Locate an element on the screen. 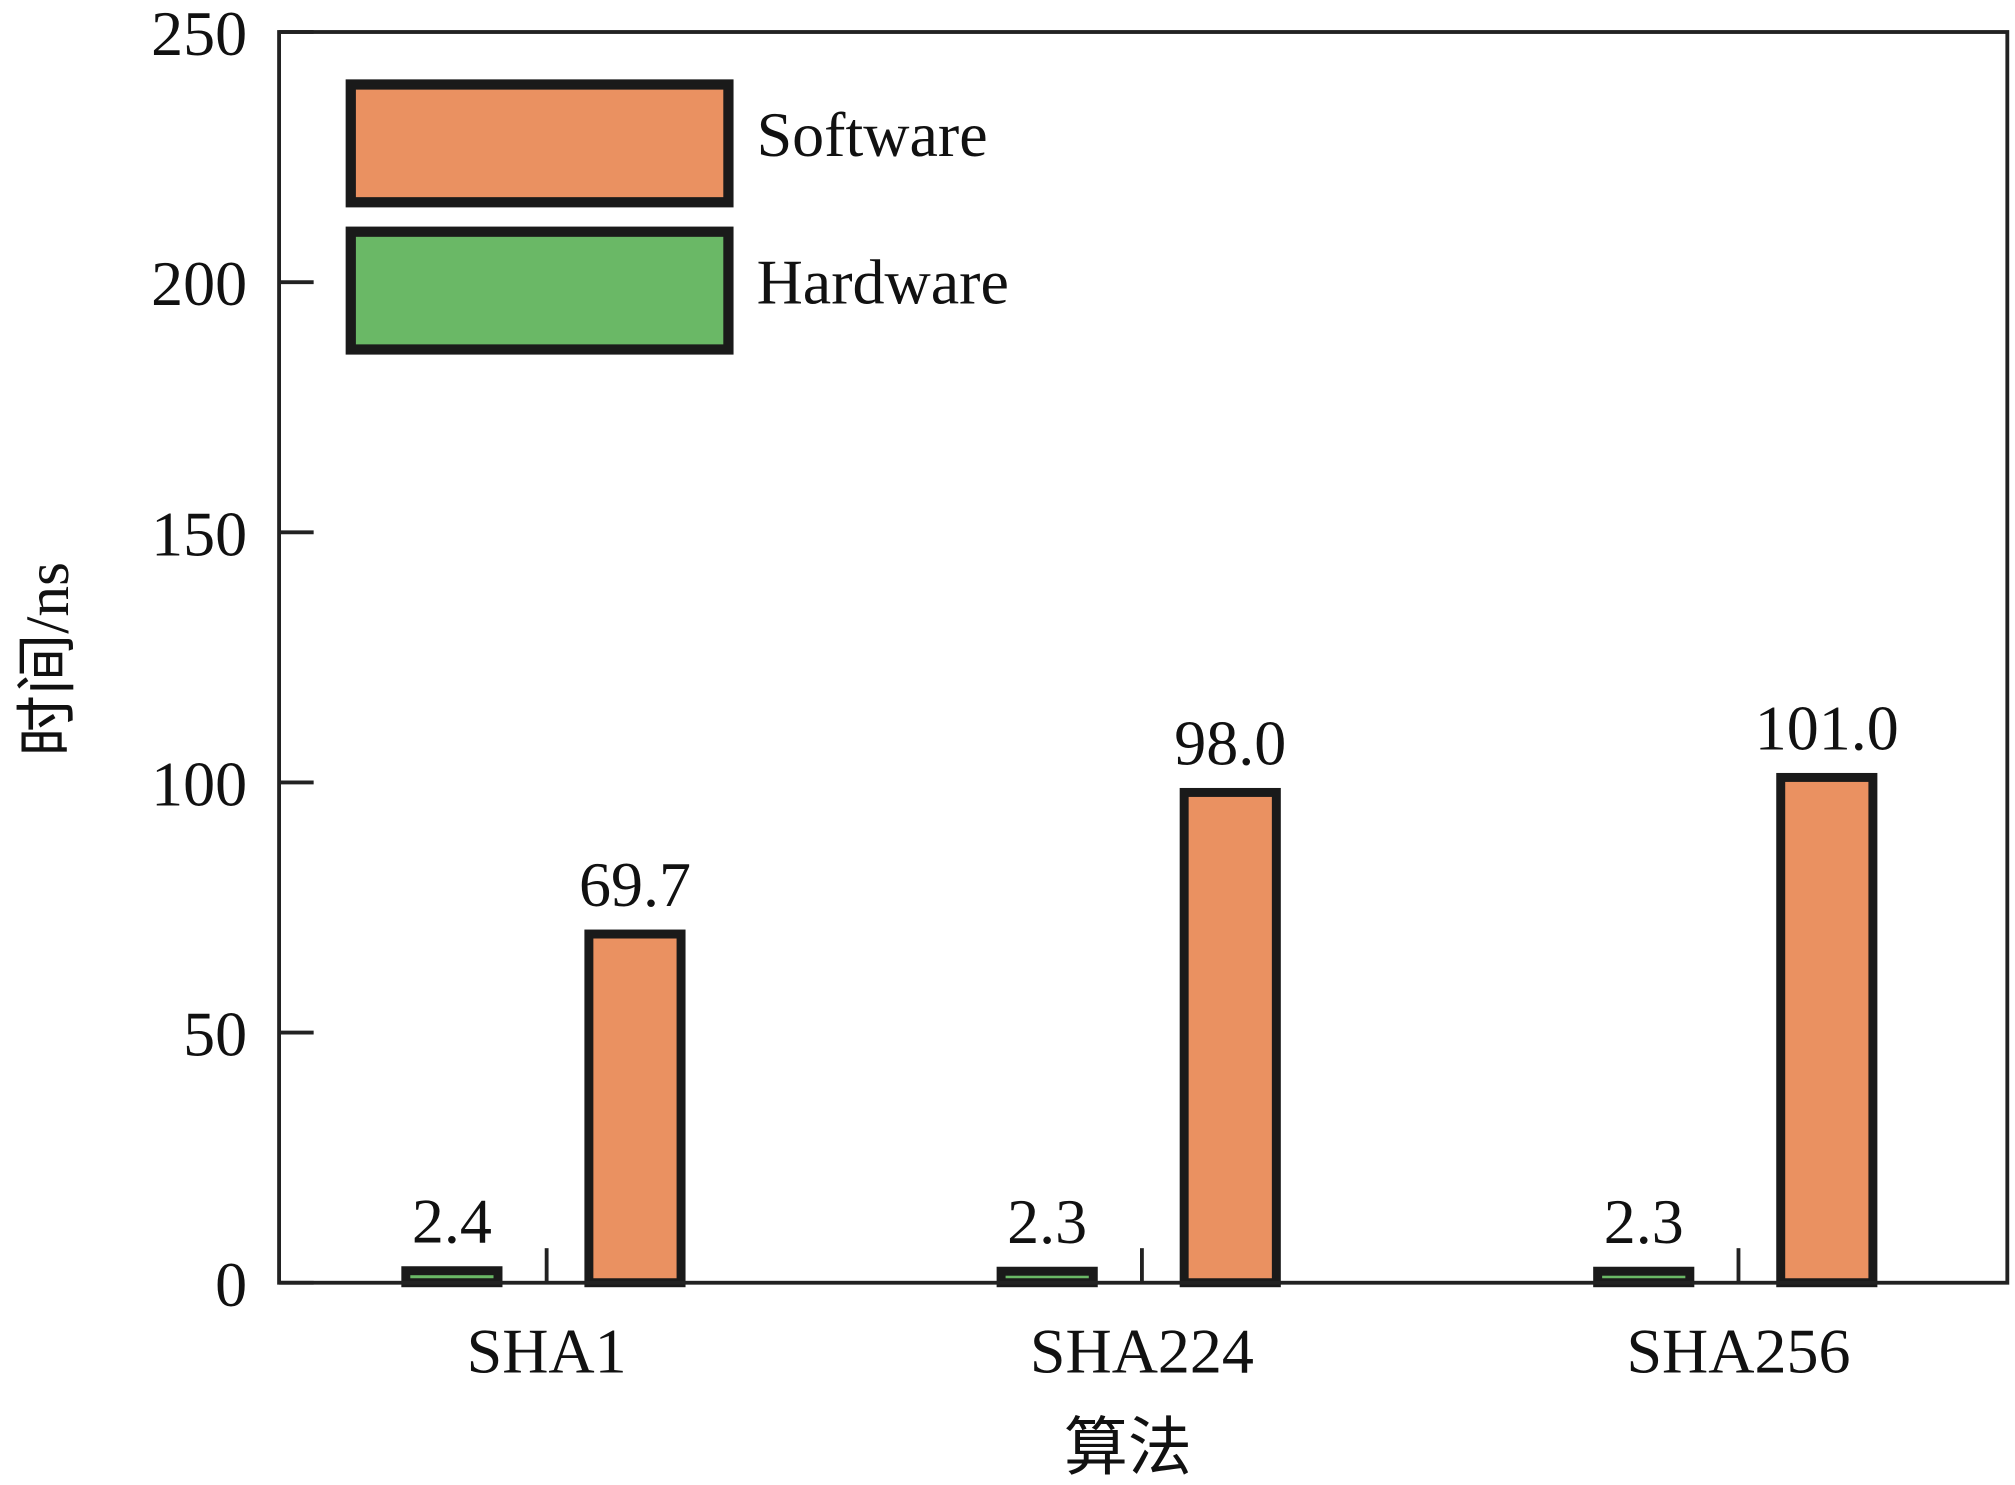 The image size is (2015, 1485). x-tick-label: SHA1 is located at coordinates (547, 1350).